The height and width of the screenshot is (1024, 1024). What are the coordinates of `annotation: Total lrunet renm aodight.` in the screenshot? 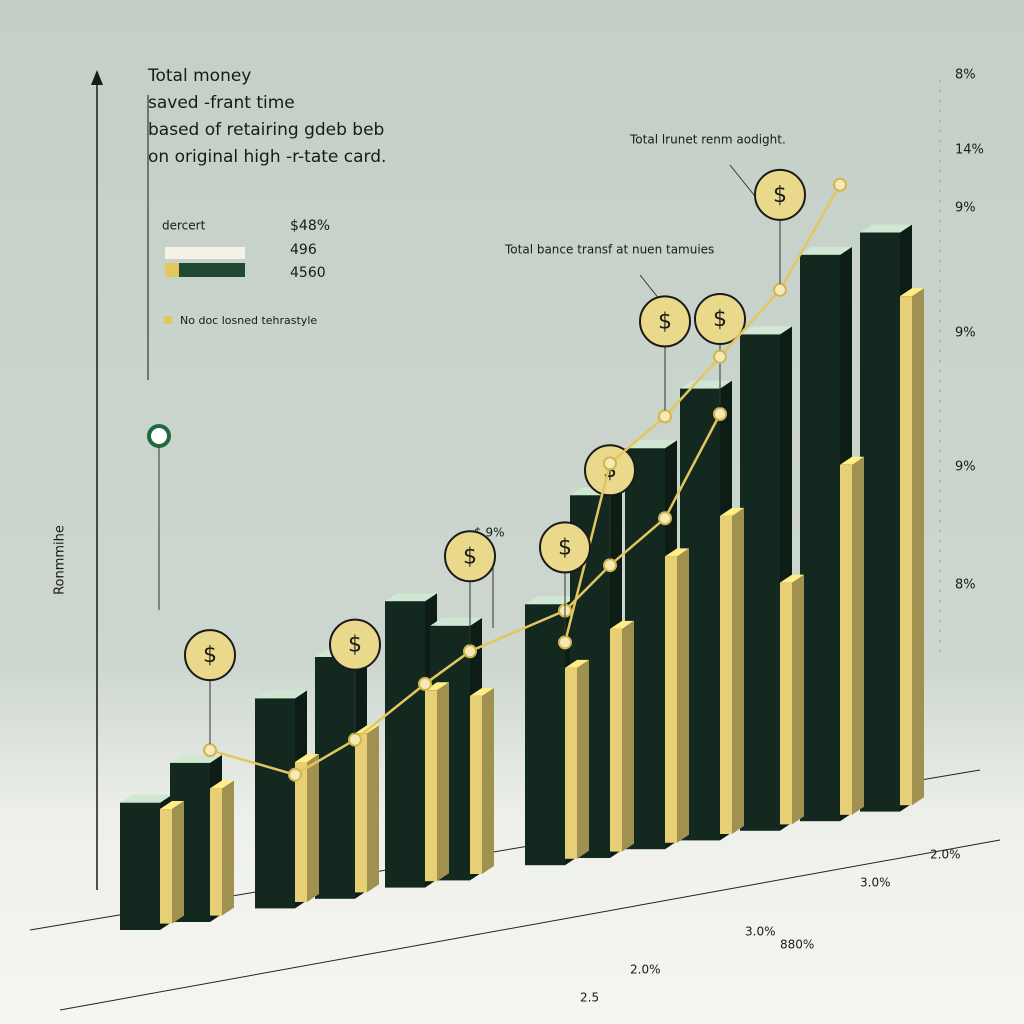 It's located at (707, 140).